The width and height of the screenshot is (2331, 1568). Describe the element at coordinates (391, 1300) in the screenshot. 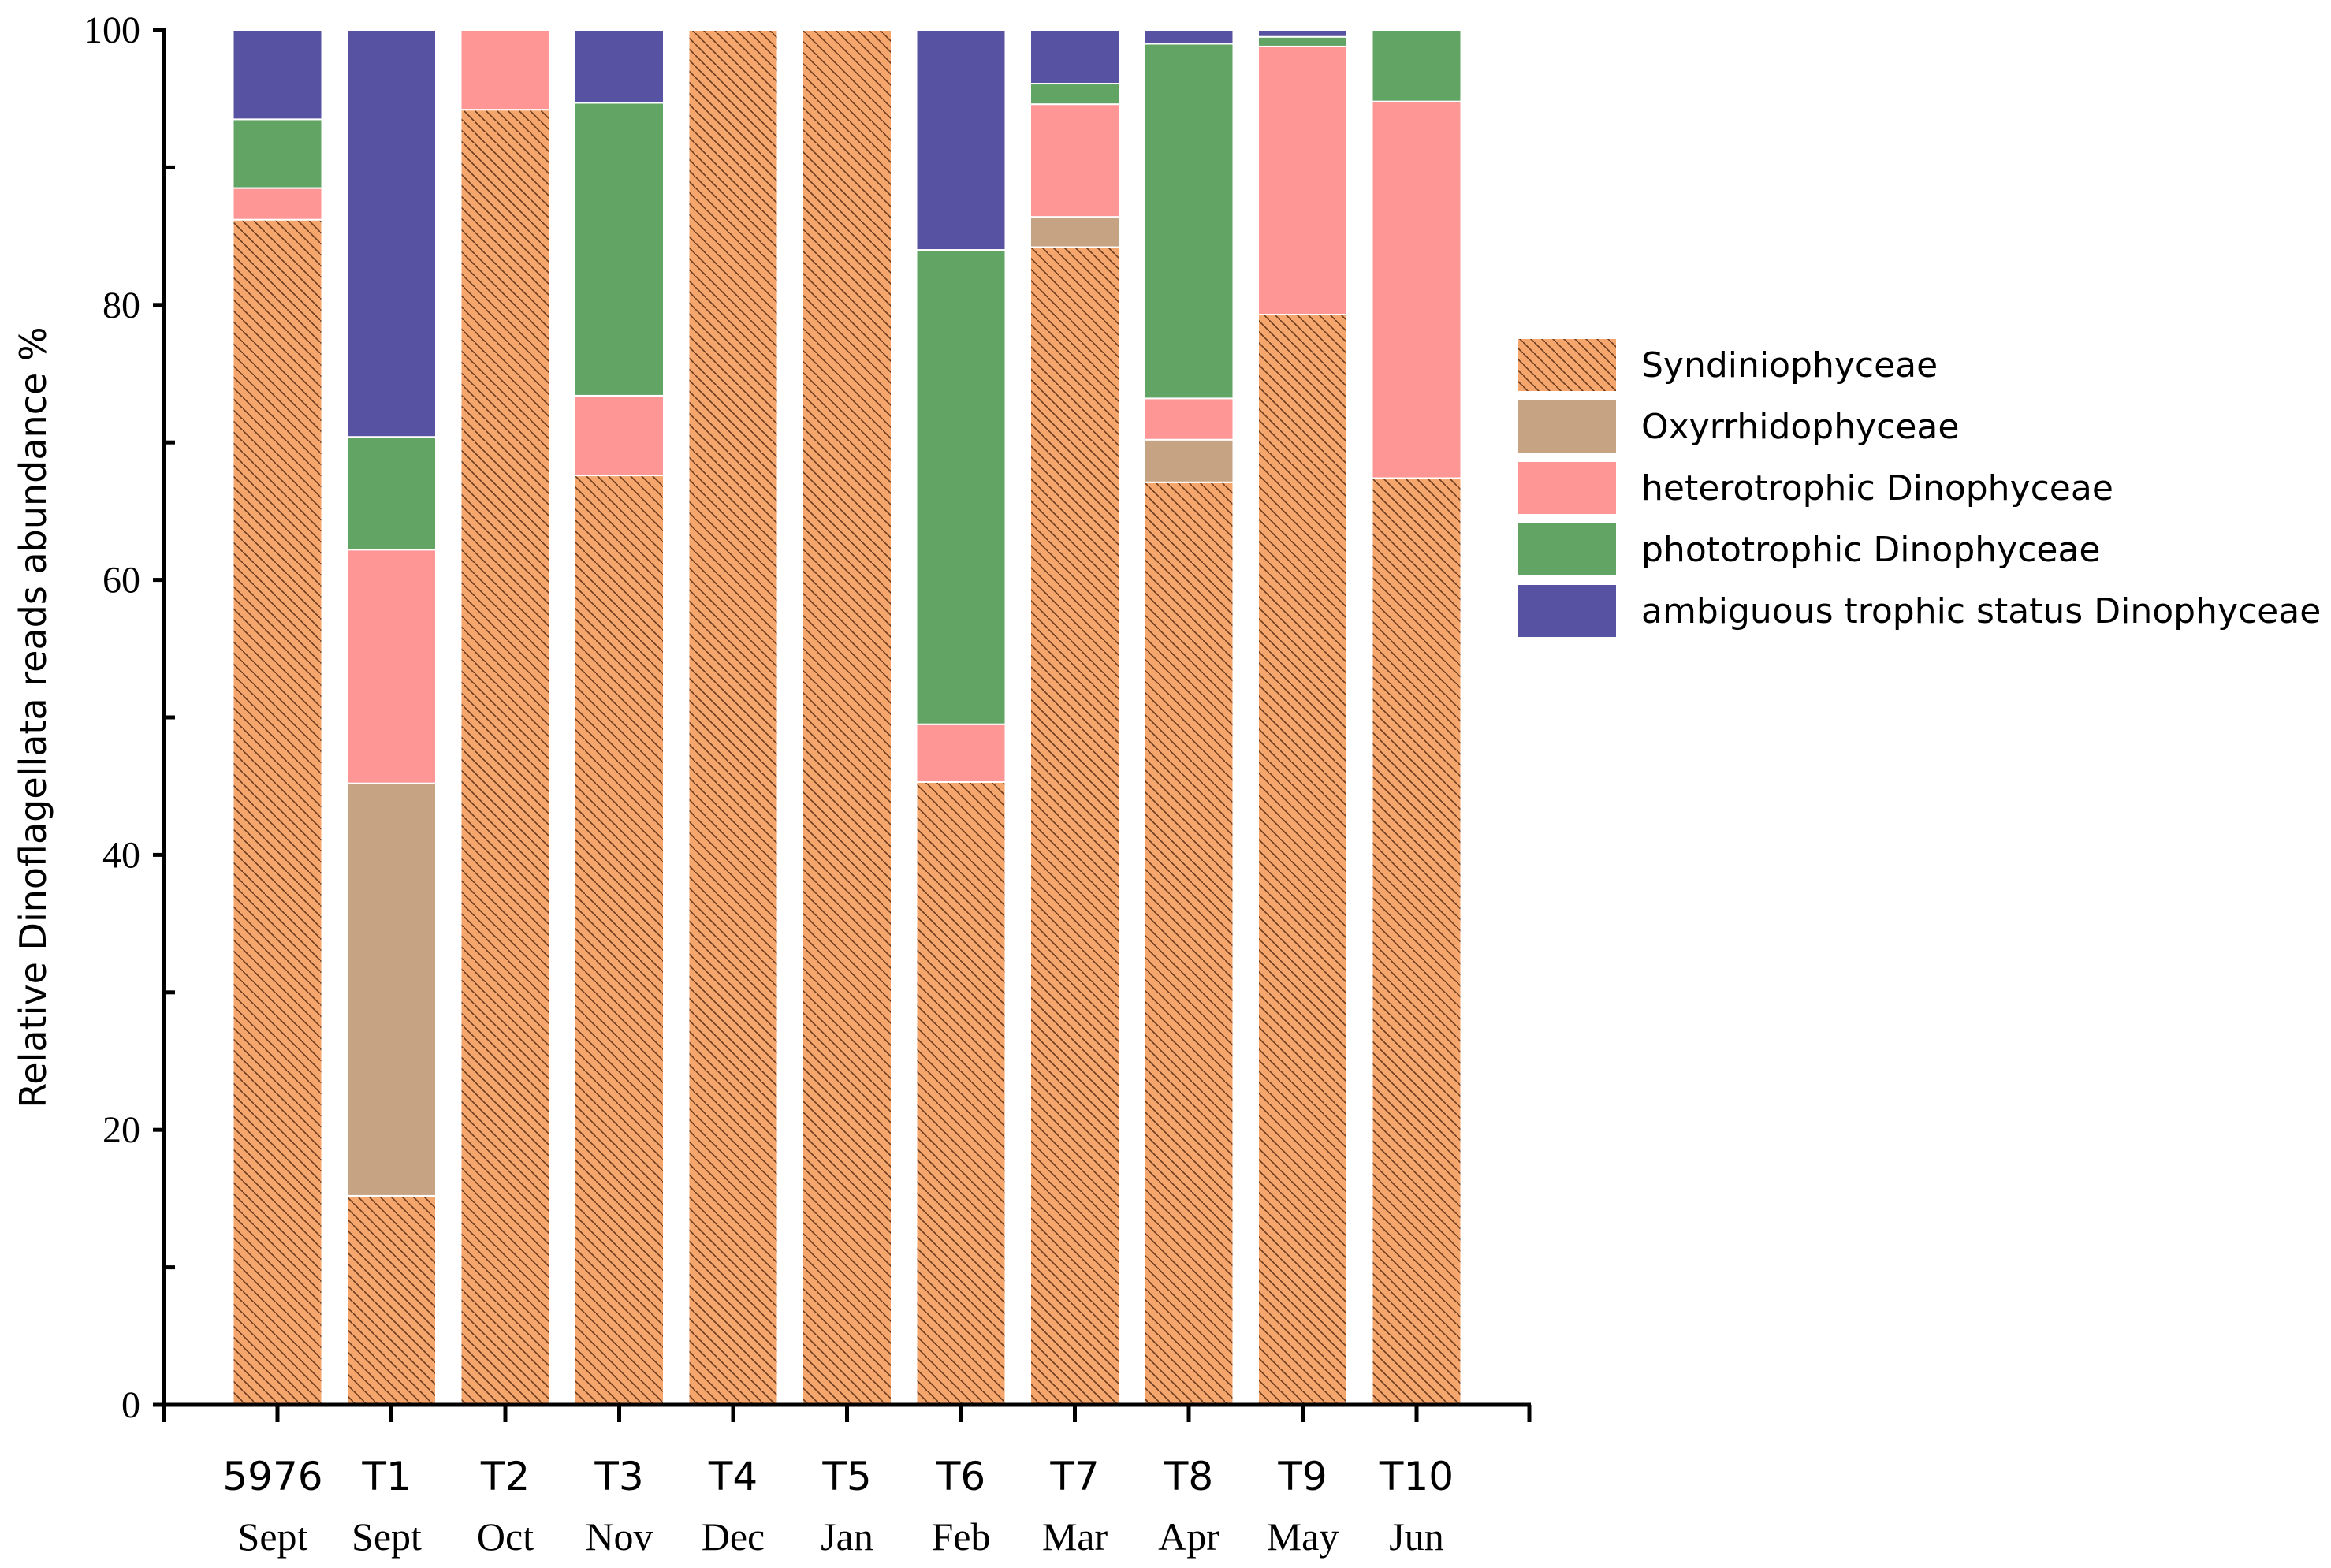

I see `bar-segment-t1-s0` at that location.